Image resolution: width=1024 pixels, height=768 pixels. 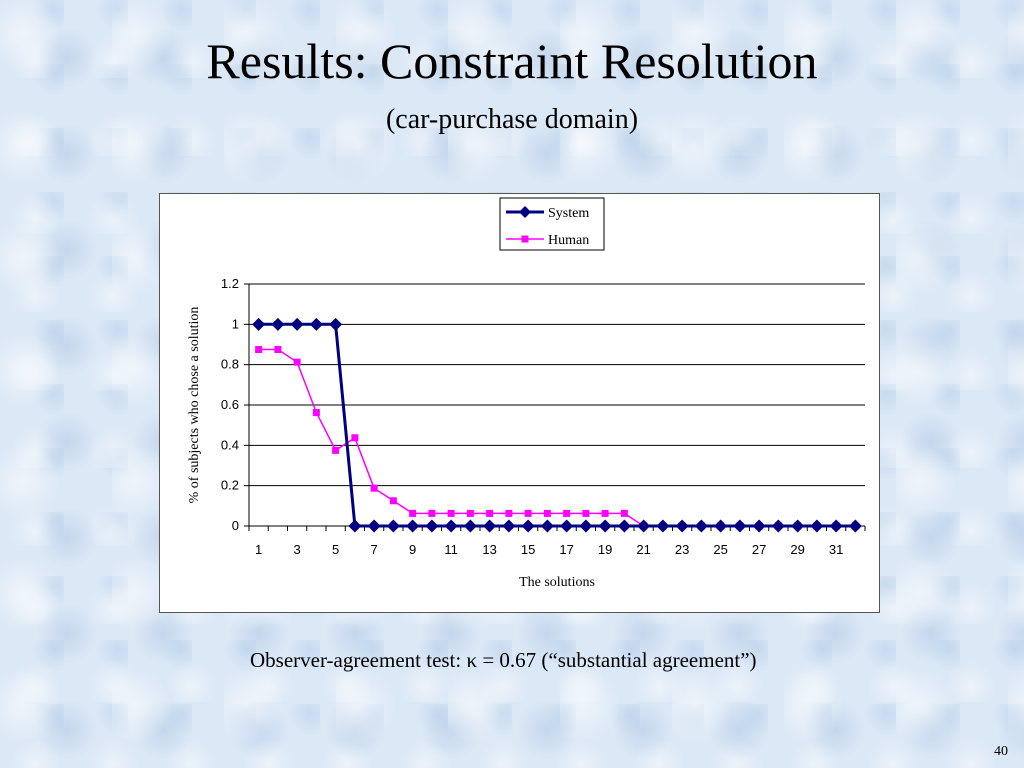 What do you see at coordinates (512, 119) in the screenshot?
I see `slide-subtitle: (car-purchase domain)` at bounding box center [512, 119].